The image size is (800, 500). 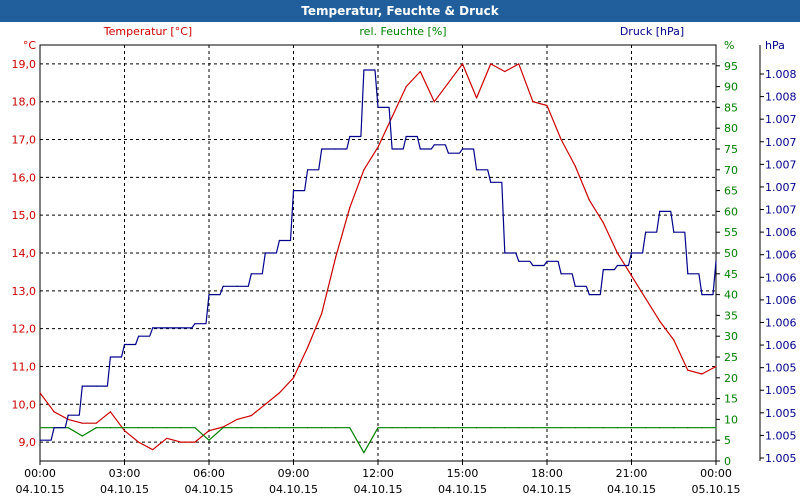 What do you see at coordinates (727, 461) in the screenshot?
I see `y-middle-tick-label: 0` at bounding box center [727, 461].